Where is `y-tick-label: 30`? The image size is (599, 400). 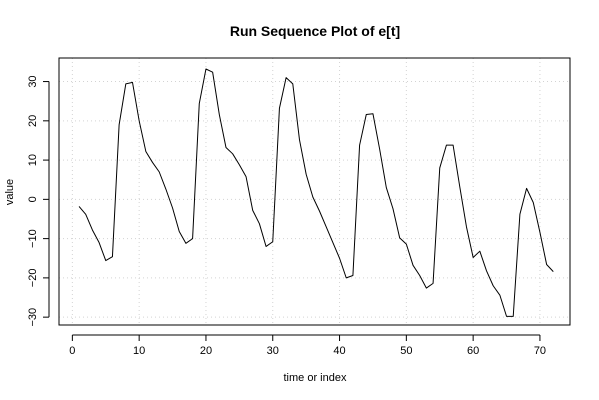
y-tick-label: 30 is located at coordinates (33, 81).